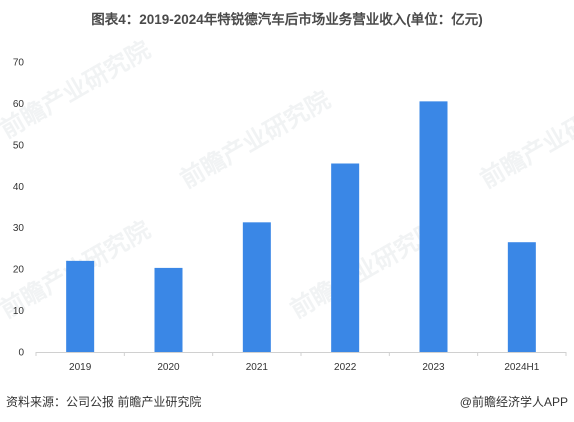  Describe the element at coordinates (21, 353) in the screenshot. I see `y-tick-label: 0` at that location.